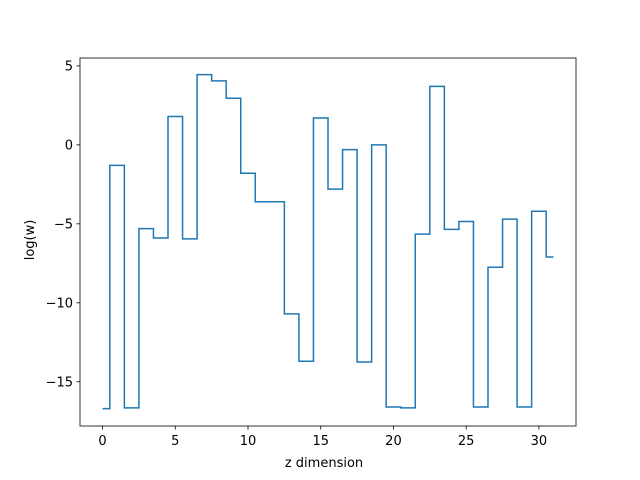 The height and width of the screenshot is (480, 640). I want to click on y-tick-label: −5, so click(63, 224).